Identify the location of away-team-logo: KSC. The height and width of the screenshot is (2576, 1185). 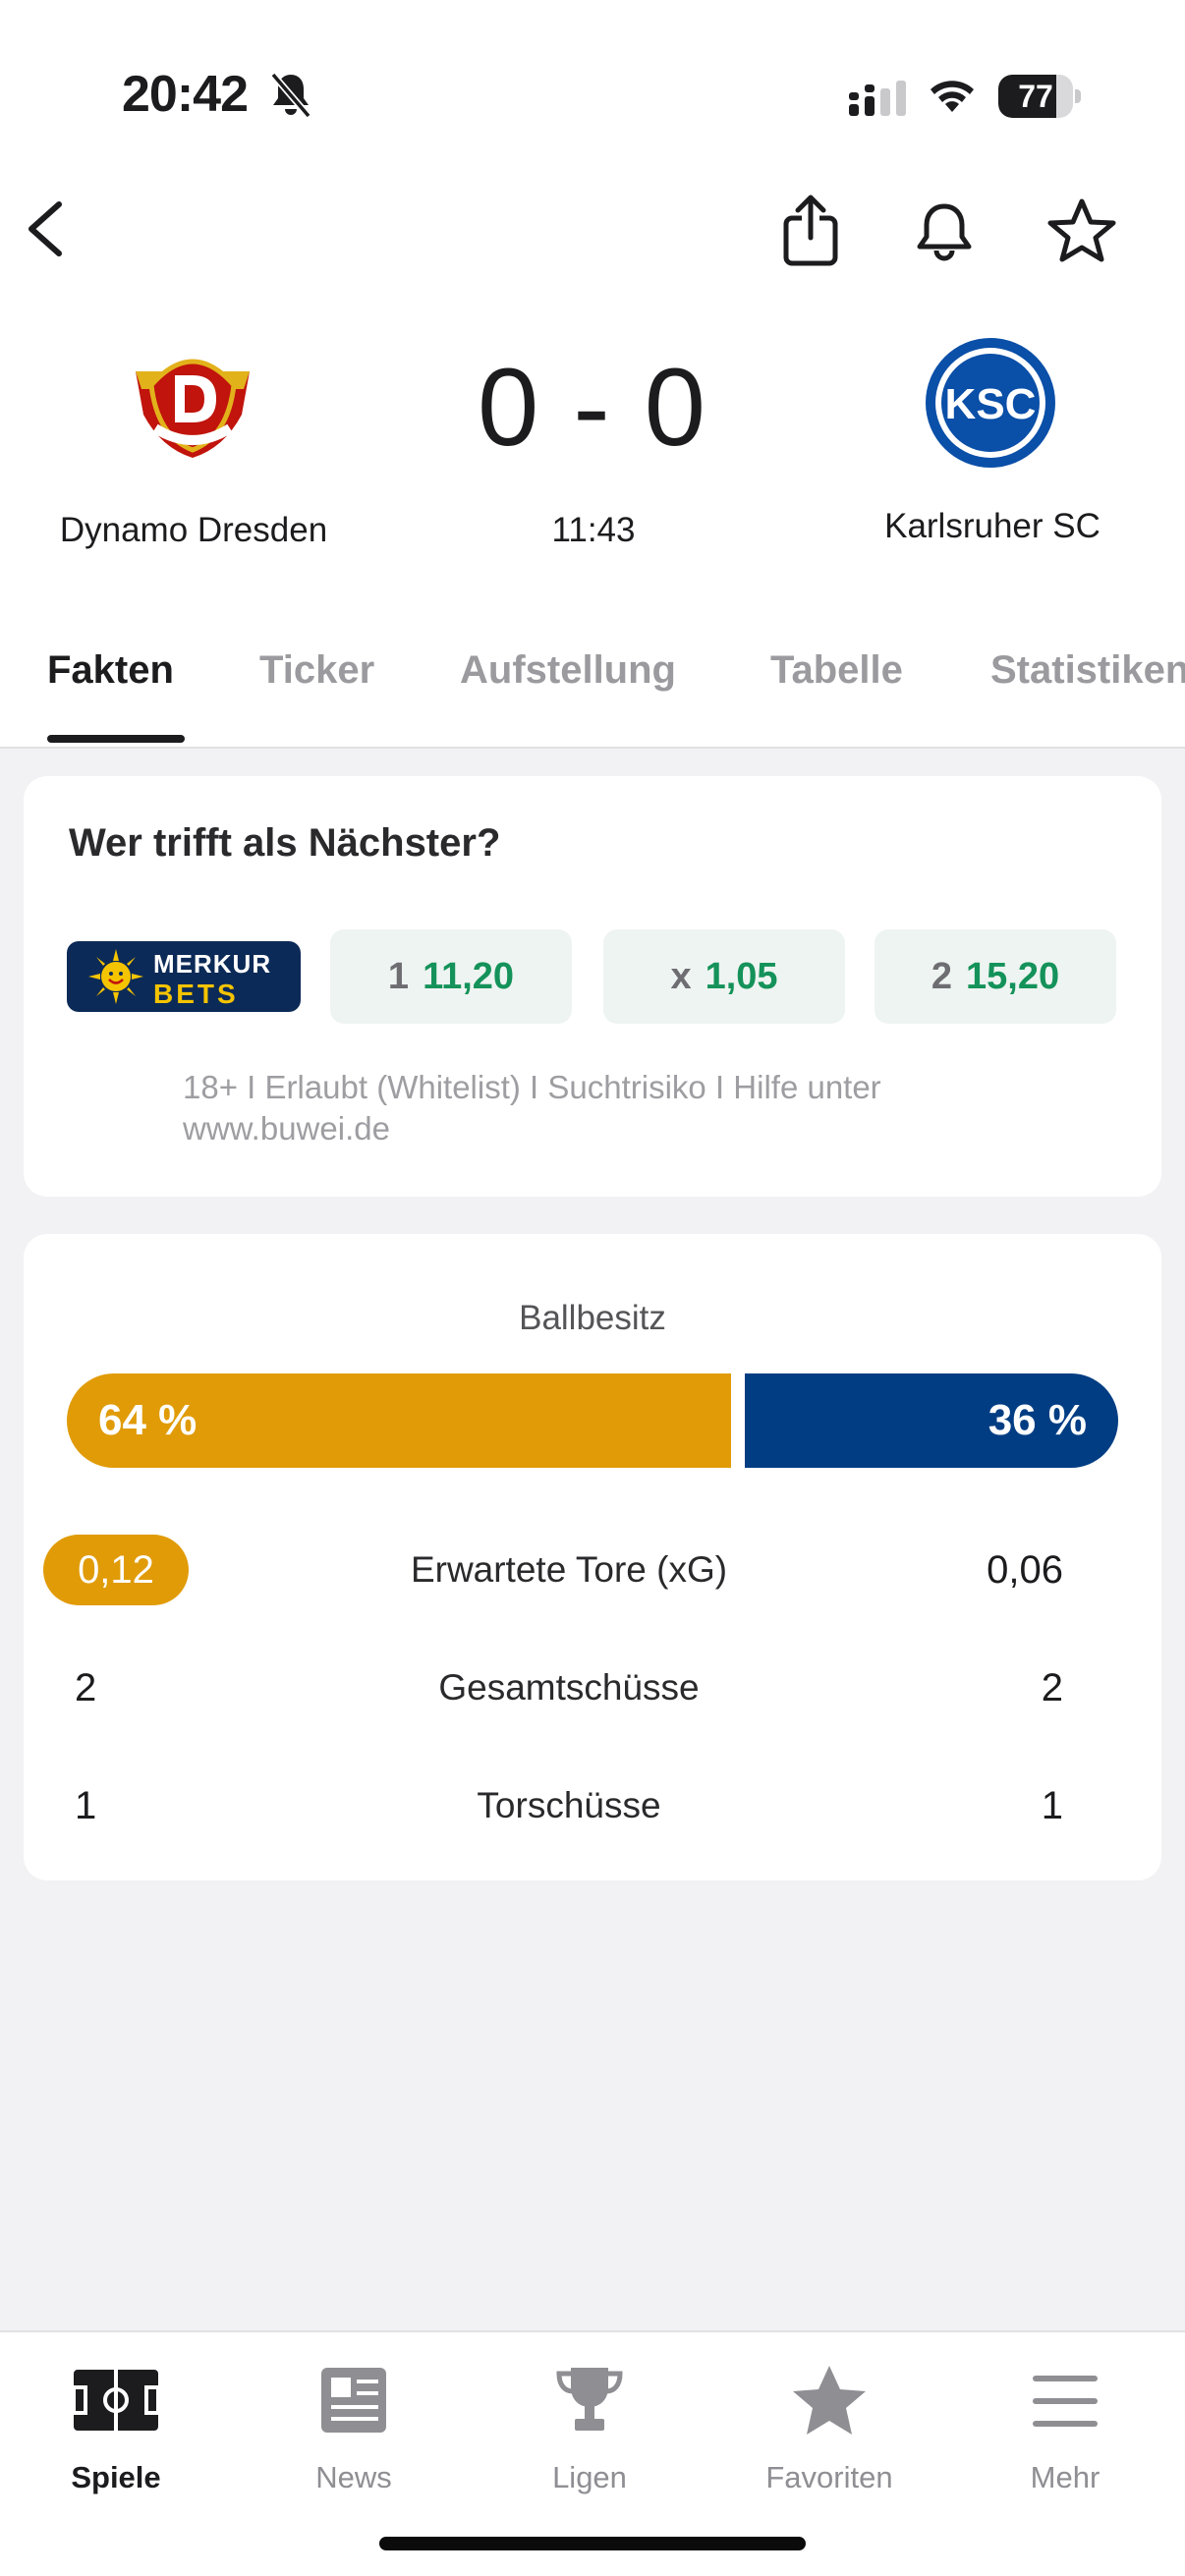
(991, 403).